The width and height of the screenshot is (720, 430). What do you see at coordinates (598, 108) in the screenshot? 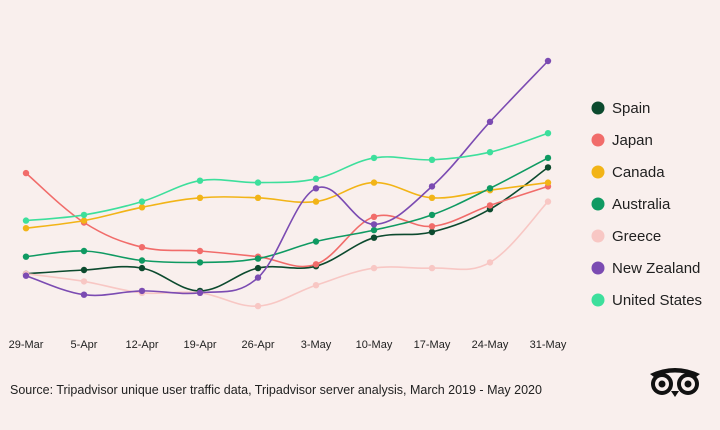
I see `legend-swatch-spain` at bounding box center [598, 108].